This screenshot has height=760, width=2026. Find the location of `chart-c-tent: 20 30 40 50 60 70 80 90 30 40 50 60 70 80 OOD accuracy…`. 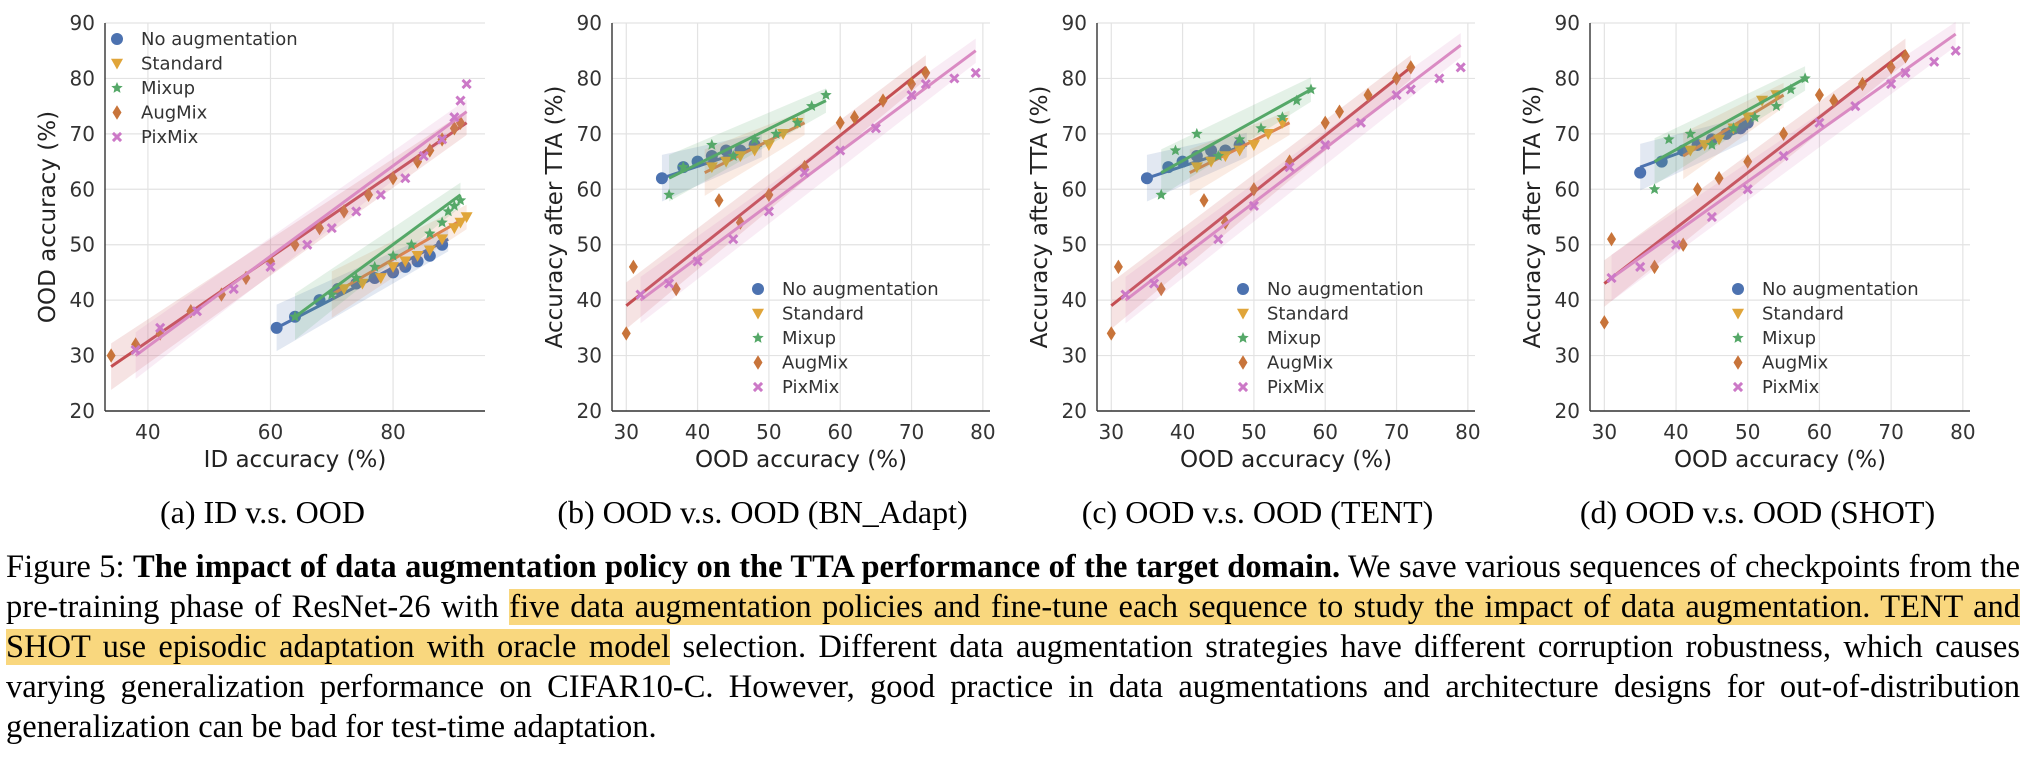

chart-c-tent: 20 30 40 50 60 70 80 90 30 40 50 60 70 80 OOD accuracy… is located at coordinates (1254, 242).